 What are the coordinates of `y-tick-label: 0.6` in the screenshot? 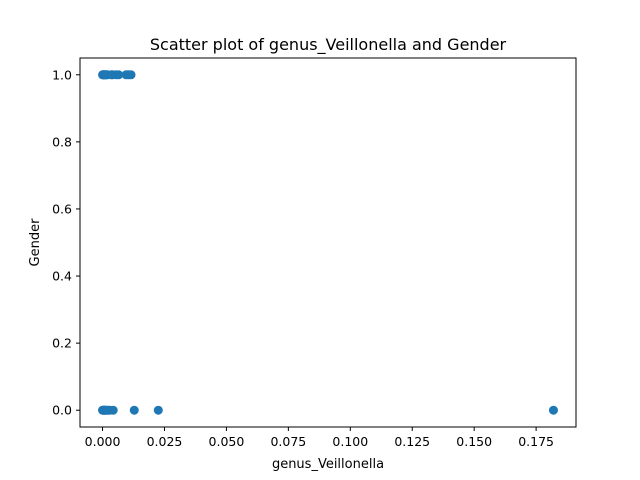 It's located at (62, 208).